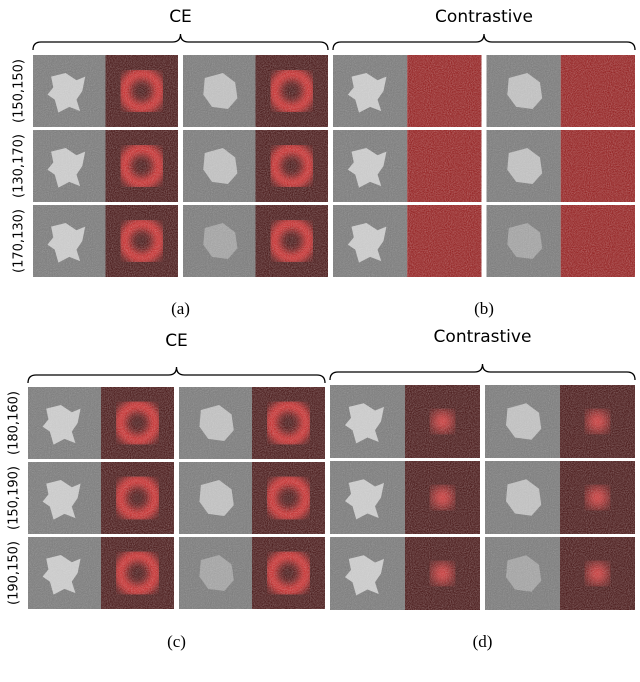 This screenshot has width=640, height=682. Describe the element at coordinates (176, 641) in the screenshot. I see `panel-caption: (c)` at that location.